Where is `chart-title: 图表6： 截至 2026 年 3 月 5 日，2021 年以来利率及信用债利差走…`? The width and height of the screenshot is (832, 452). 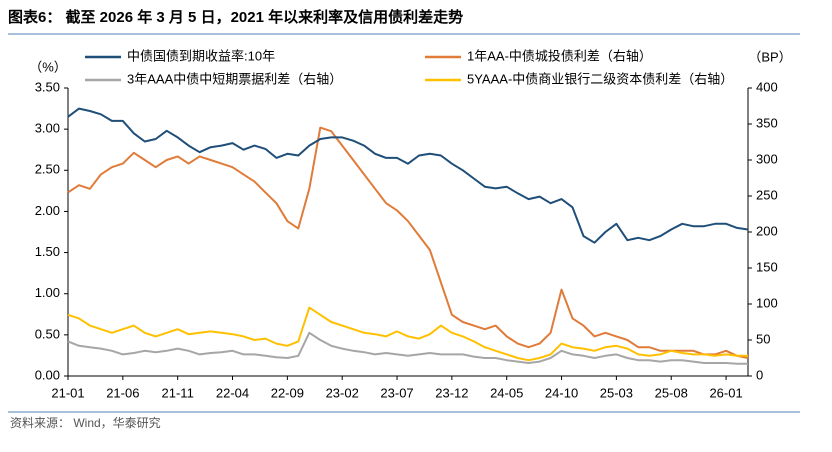 chart-title: 图表6： 截至 2026 年 3 月 5 日，2021 年以来利率及信用债利差走… is located at coordinates (235, 17).